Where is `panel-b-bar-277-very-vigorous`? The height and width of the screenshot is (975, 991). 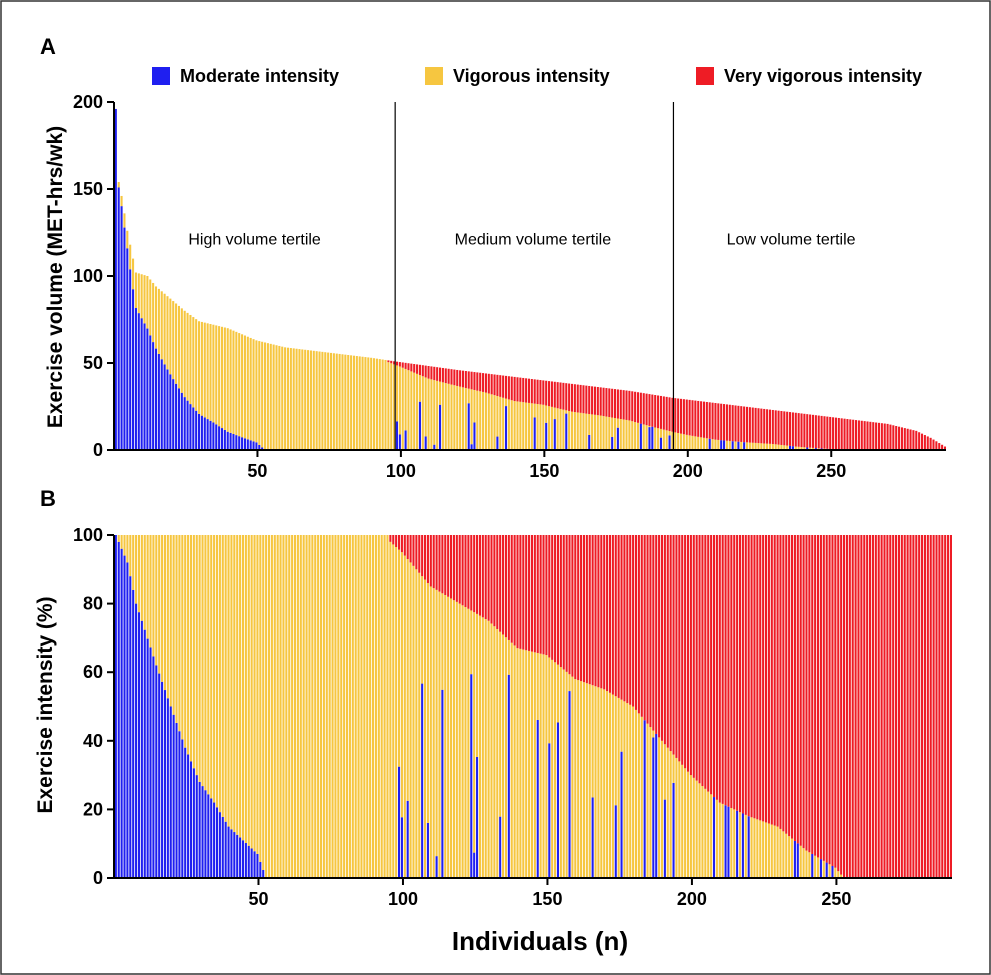
panel-b-bar-277-very-vigorous is located at coordinates (913, 706).